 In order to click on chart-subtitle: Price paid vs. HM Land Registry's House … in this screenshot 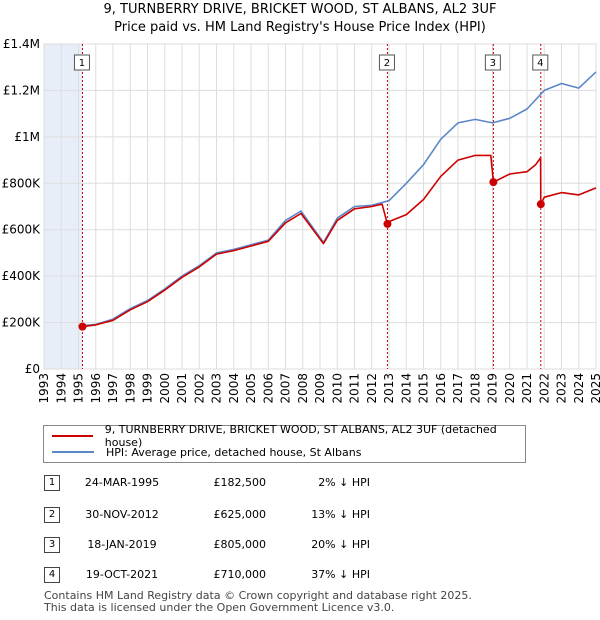, I will do `click(300, 27)`.